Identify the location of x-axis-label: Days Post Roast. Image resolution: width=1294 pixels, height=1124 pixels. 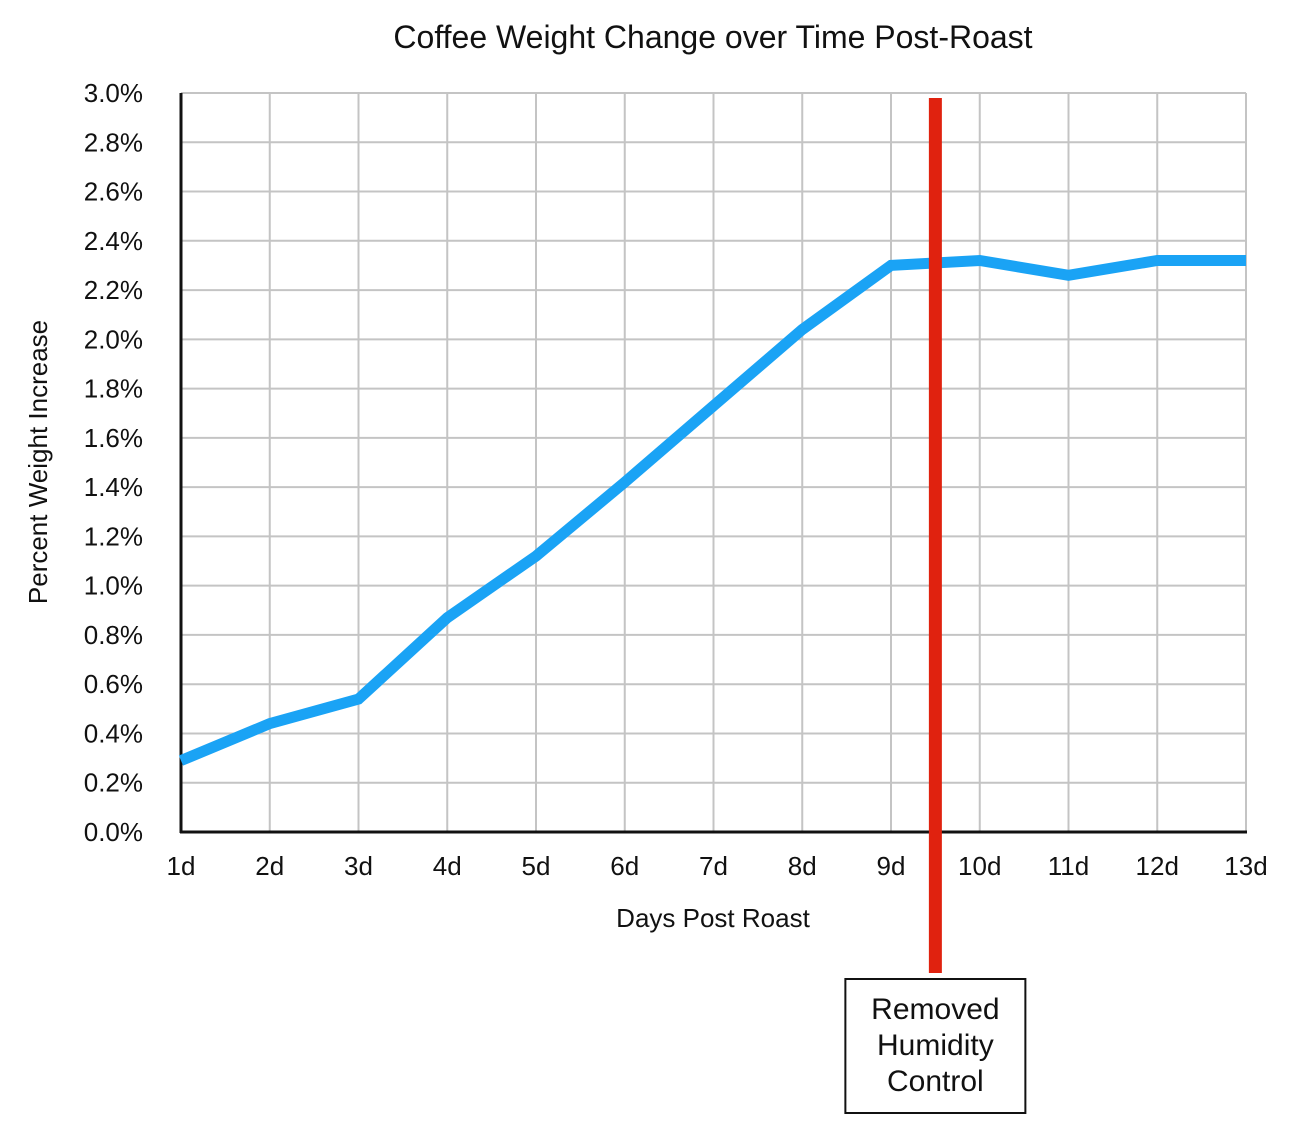
(713, 918).